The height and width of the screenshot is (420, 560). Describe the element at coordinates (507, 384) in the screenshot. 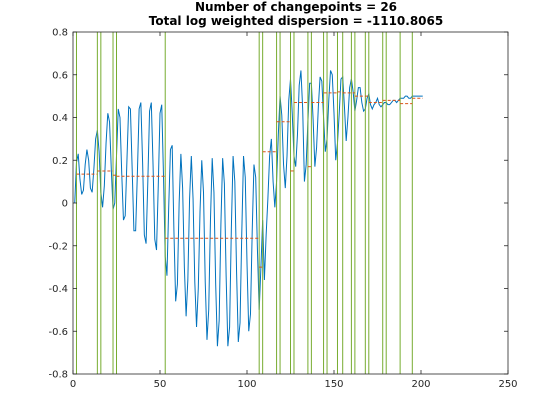

I see `x-tick-label: 250` at that location.